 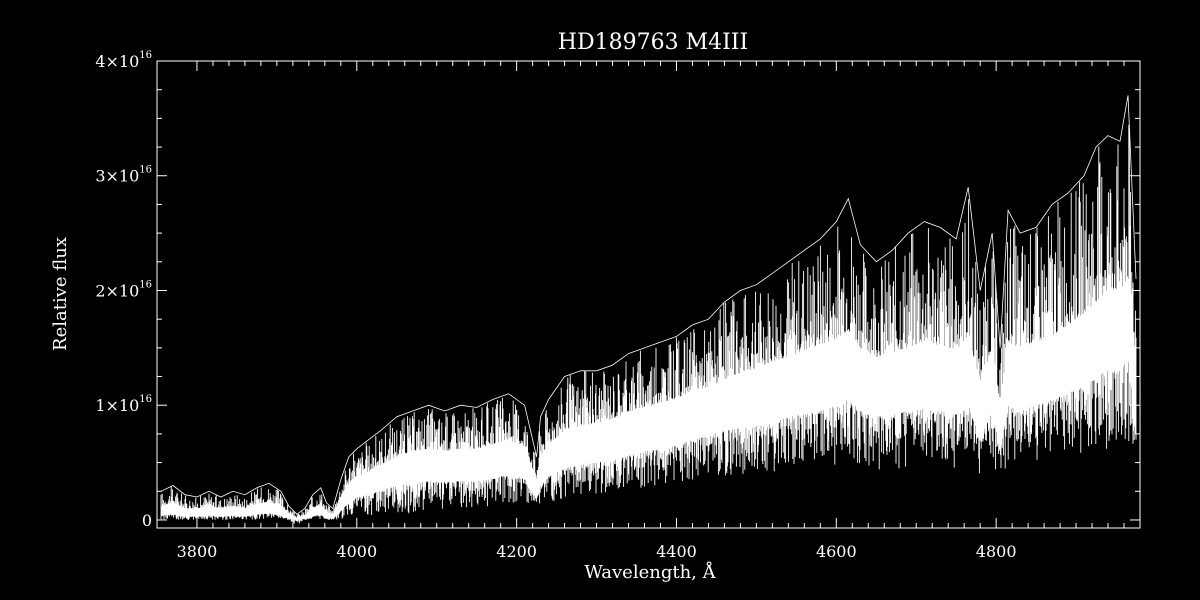 What do you see at coordinates (650, 572) in the screenshot?
I see `x-axis-label: Wavelength, Å` at bounding box center [650, 572].